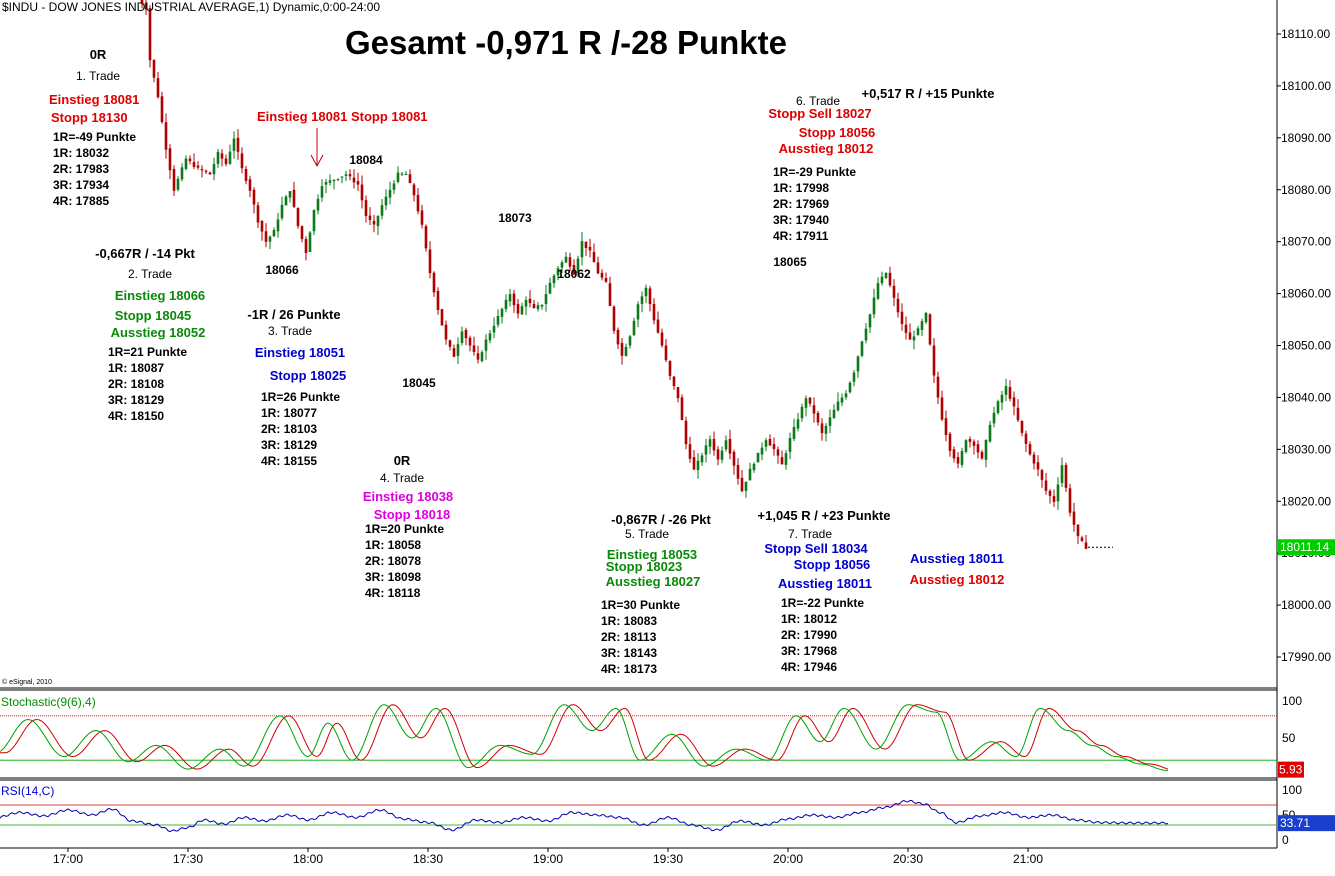 The width and height of the screenshot is (1335, 876). I want to click on y-tick-label: 18030.00, so click(1306, 449).